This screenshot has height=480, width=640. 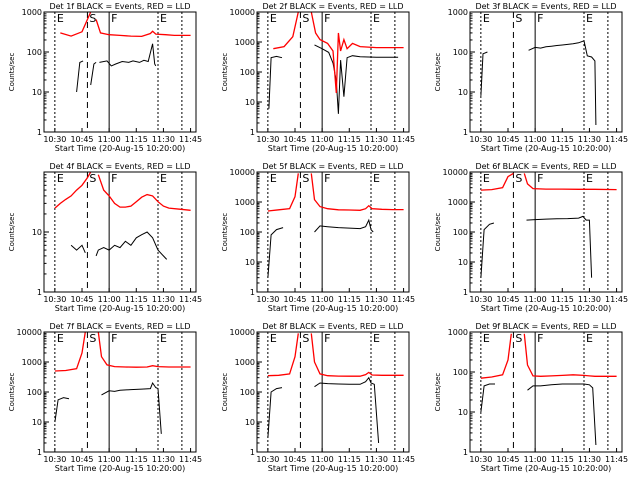 What do you see at coordinates (332, 166) in the screenshot?
I see `chart-title: Det 5f BLACK = Events, RED = LLD` at bounding box center [332, 166].